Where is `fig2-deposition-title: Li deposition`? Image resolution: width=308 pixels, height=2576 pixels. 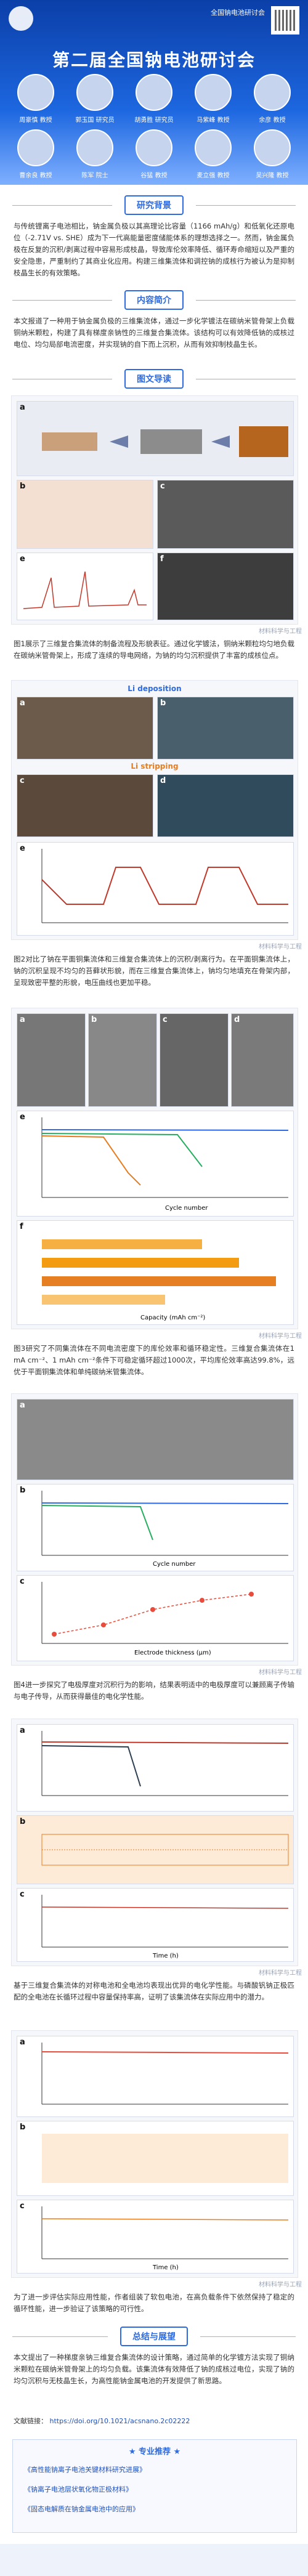
fig2-deposition-title: Li deposition is located at coordinates (155, 688).